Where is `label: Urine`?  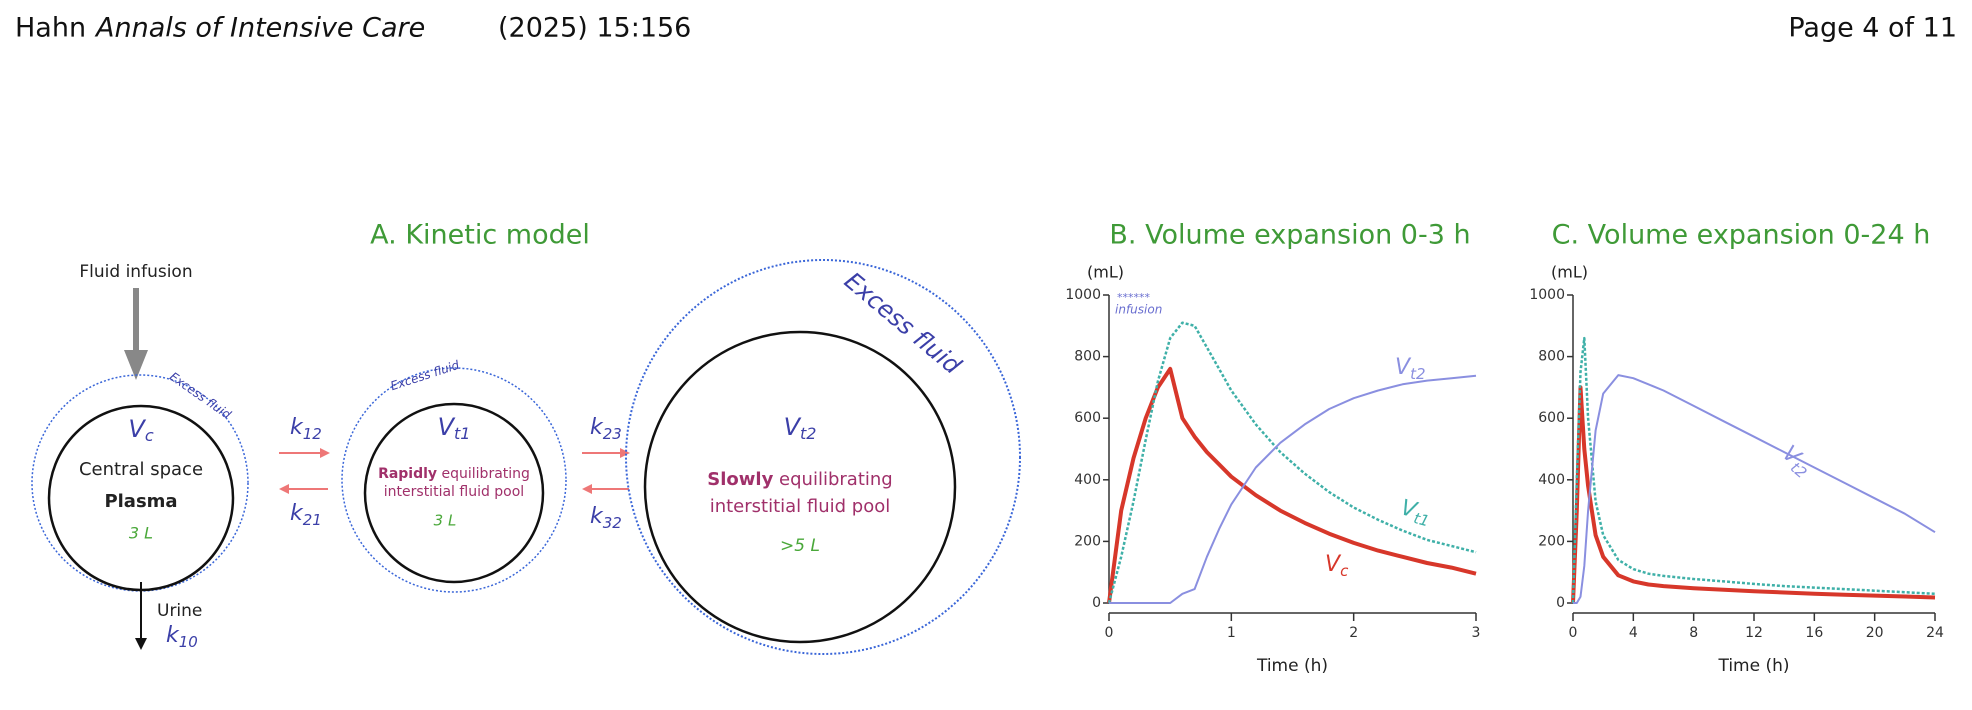
label: Urine is located at coordinates (179, 611).